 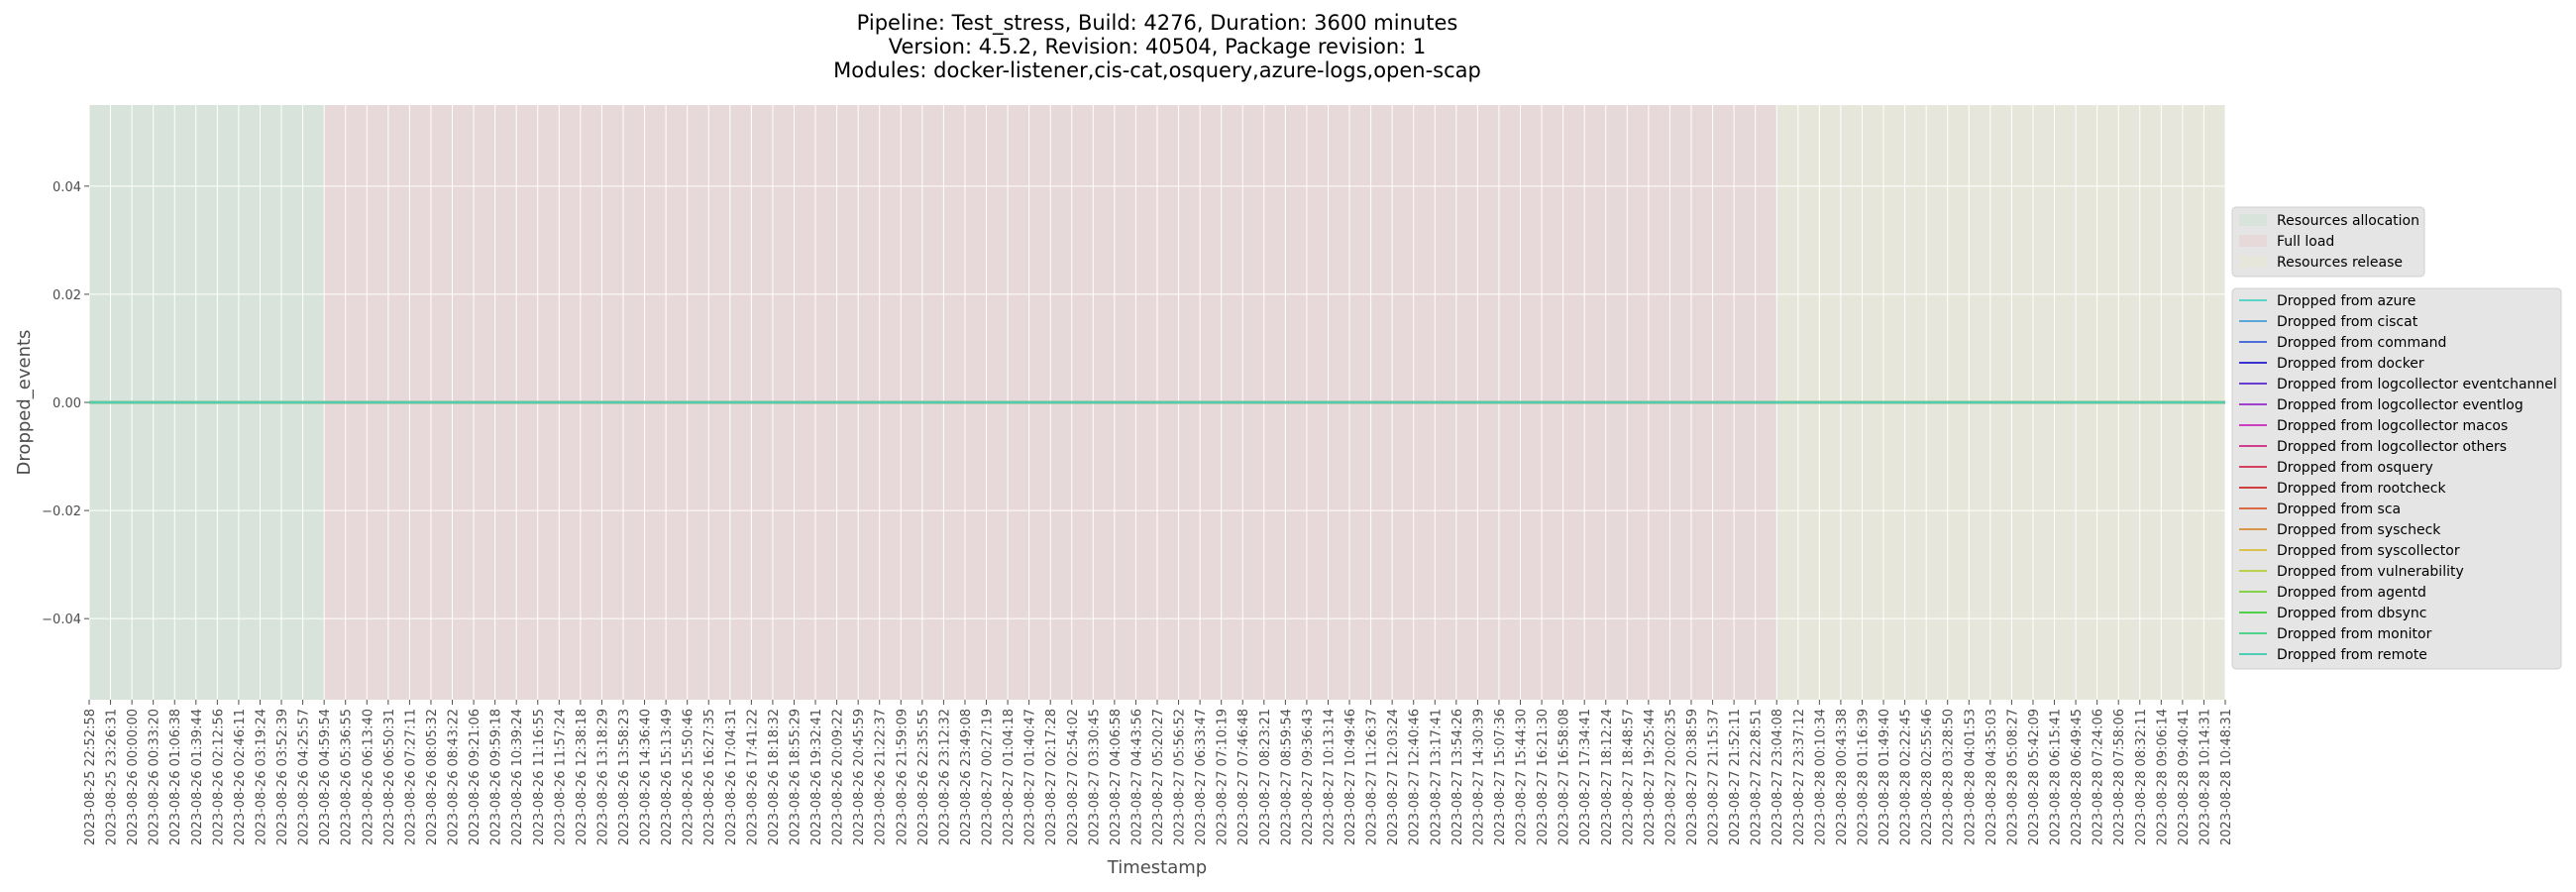 What do you see at coordinates (753, 777) in the screenshot?
I see `x-tick-label: 2023-08-26 17:41:22` at bounding box center [753, 777].